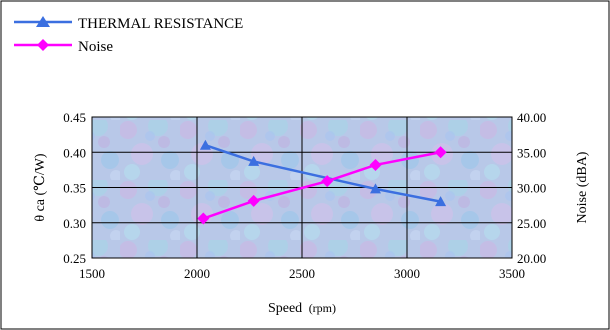 The image size is (610, 330). I want to click on legend-label-noise: Noise, so click(95, 47).